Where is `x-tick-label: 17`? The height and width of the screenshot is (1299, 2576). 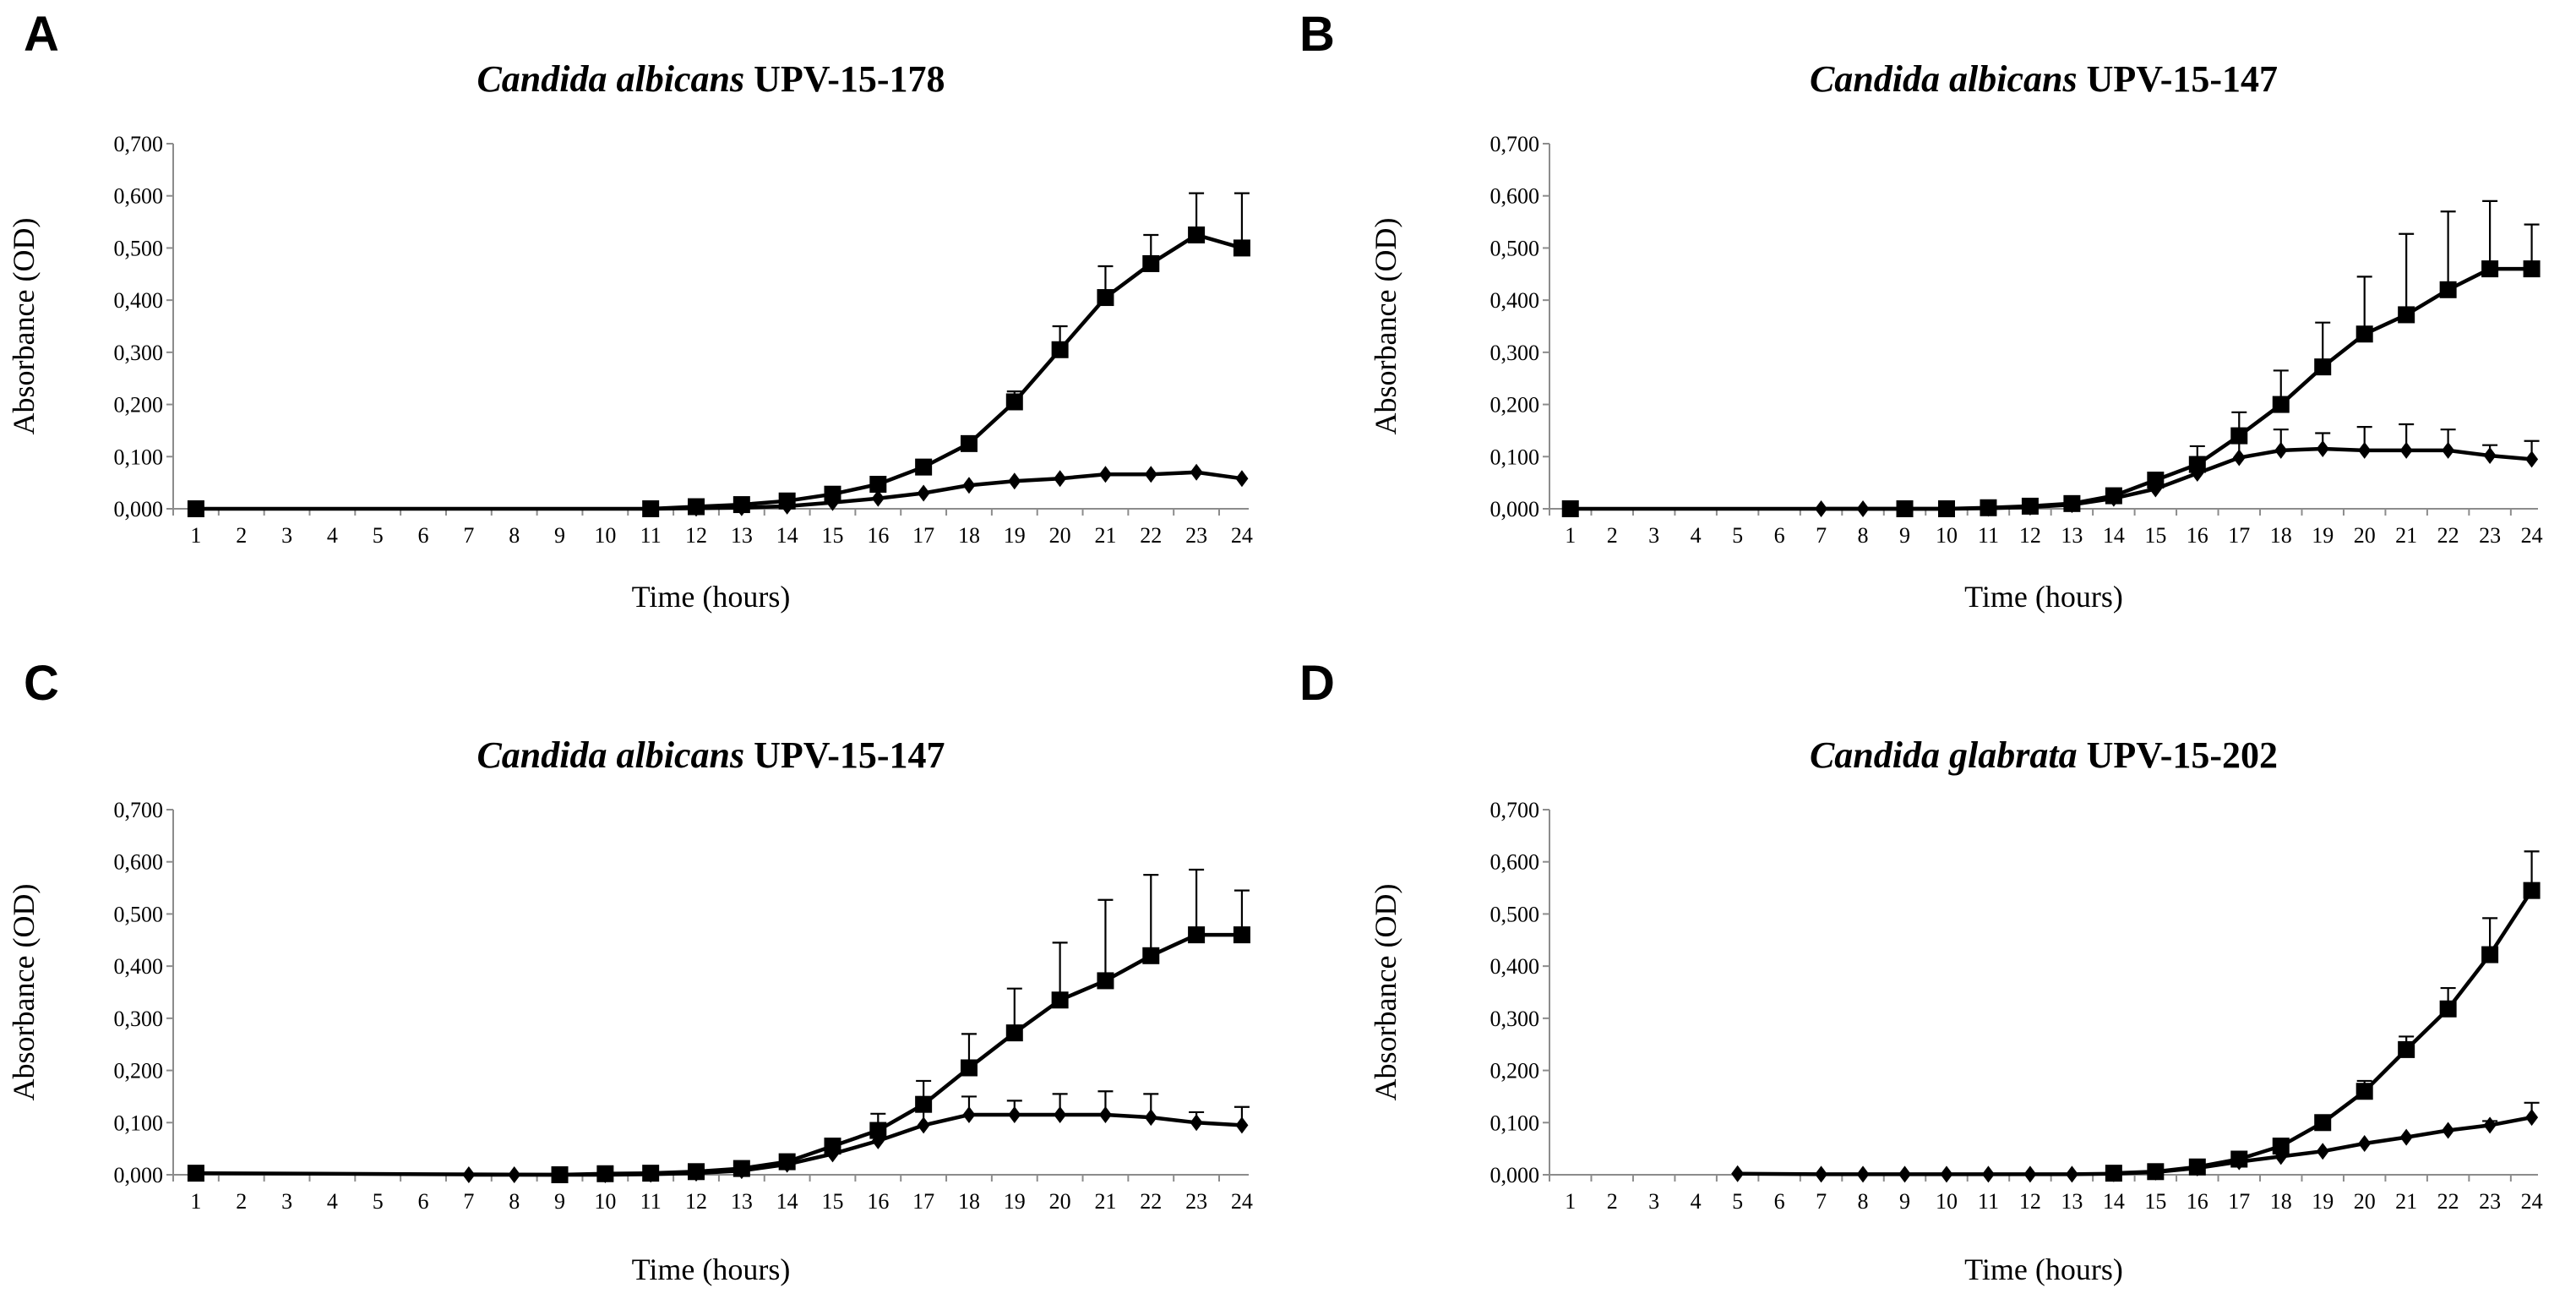 x-tick-label: 17 is located at coordinates (2239, 1201).